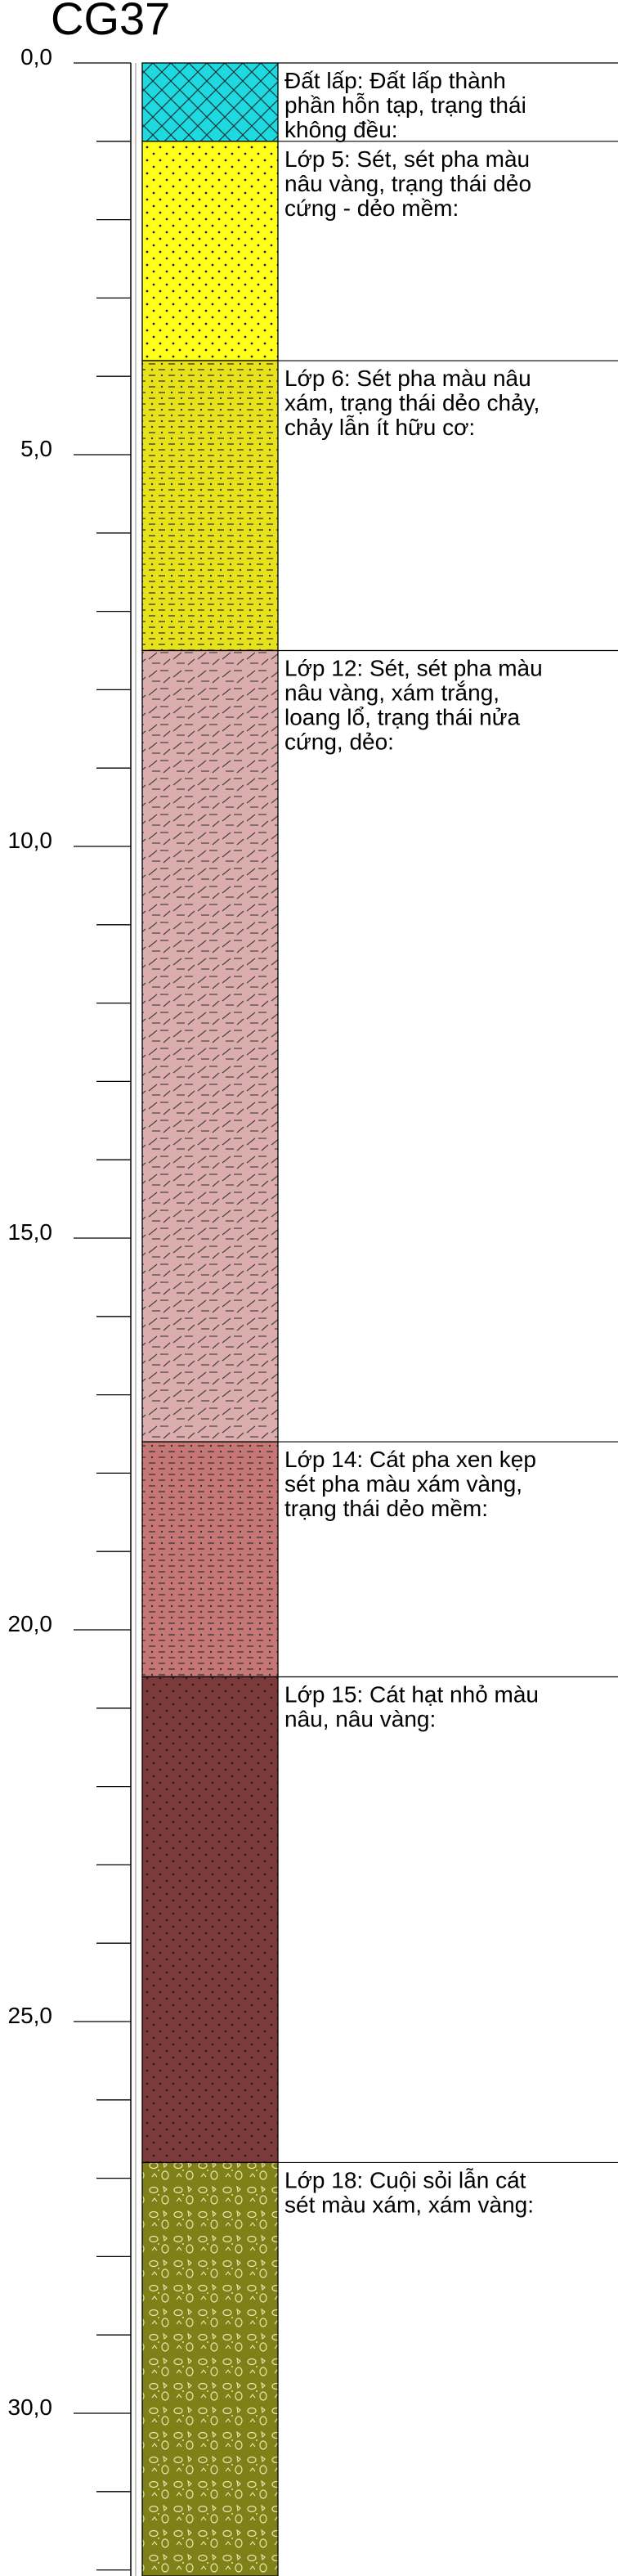 The height and width of the screenshot is (2576, 618). Describe the element at coordinates (30, 840) in the screenshot. I see `tick-label: 10,0` at that location.